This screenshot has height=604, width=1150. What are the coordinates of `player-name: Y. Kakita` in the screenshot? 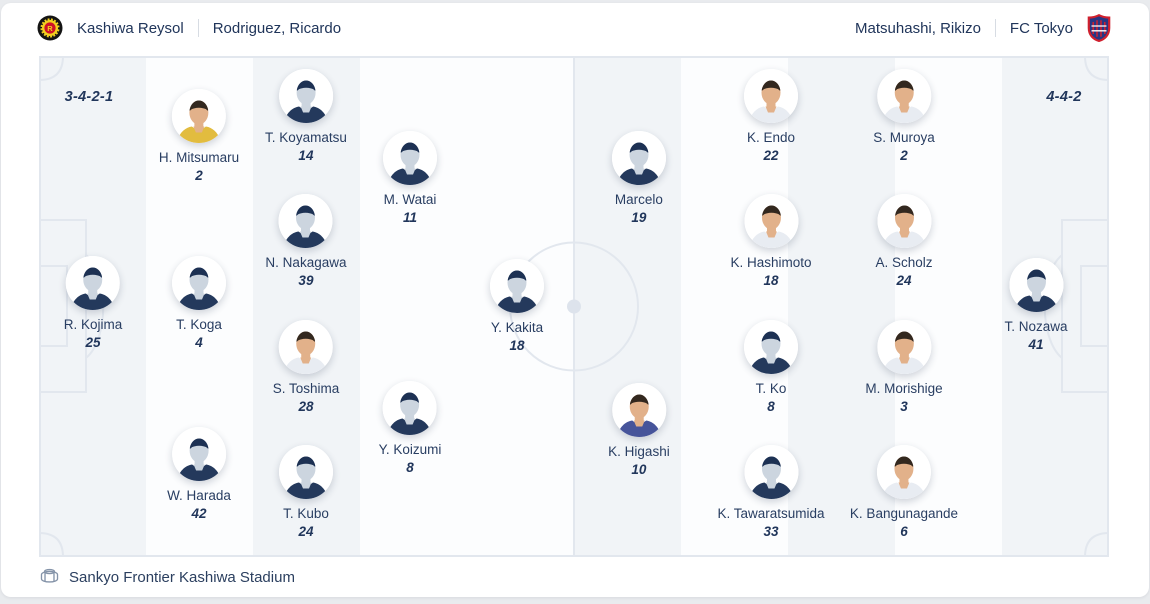 It's located at (517, 327).